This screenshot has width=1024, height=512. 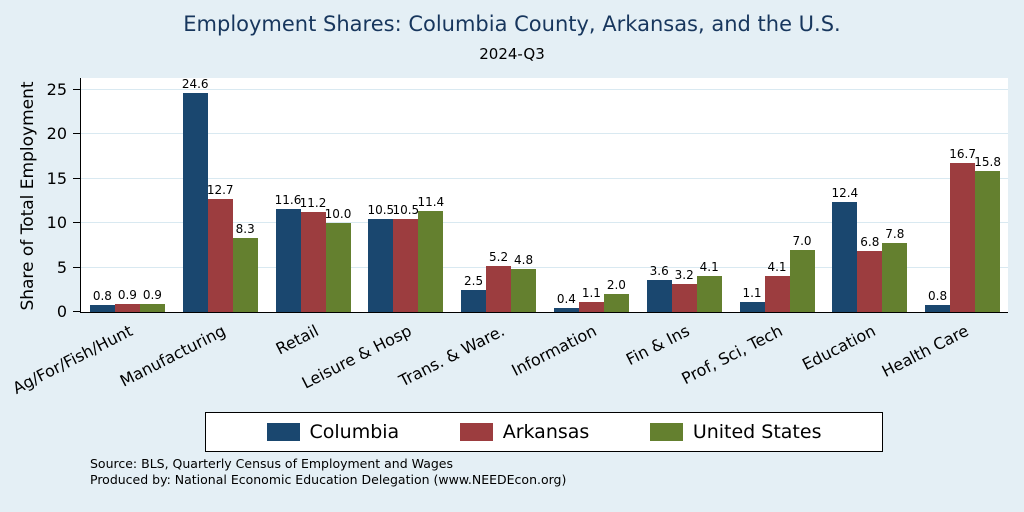 What do you see at coordinates (524, 260) in the screenshot?
I see `bar-value-label: 4.8` at bounding box center [524, 260].